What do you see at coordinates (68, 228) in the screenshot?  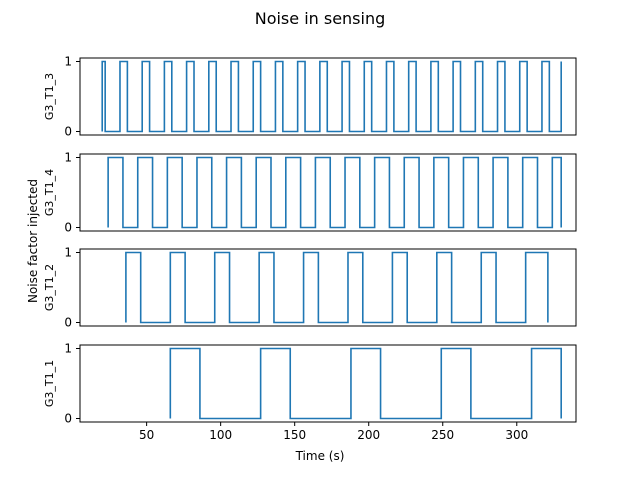 I see `y-tick-label-G3_T1_4-0: 0` at bounding box center [68, 228].